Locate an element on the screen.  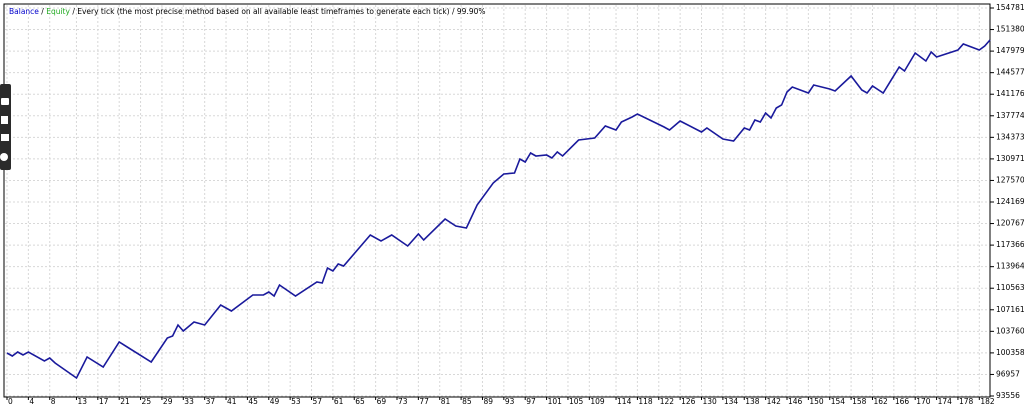
y-tick-label: 141176 is located at coordinates (1010, 93).